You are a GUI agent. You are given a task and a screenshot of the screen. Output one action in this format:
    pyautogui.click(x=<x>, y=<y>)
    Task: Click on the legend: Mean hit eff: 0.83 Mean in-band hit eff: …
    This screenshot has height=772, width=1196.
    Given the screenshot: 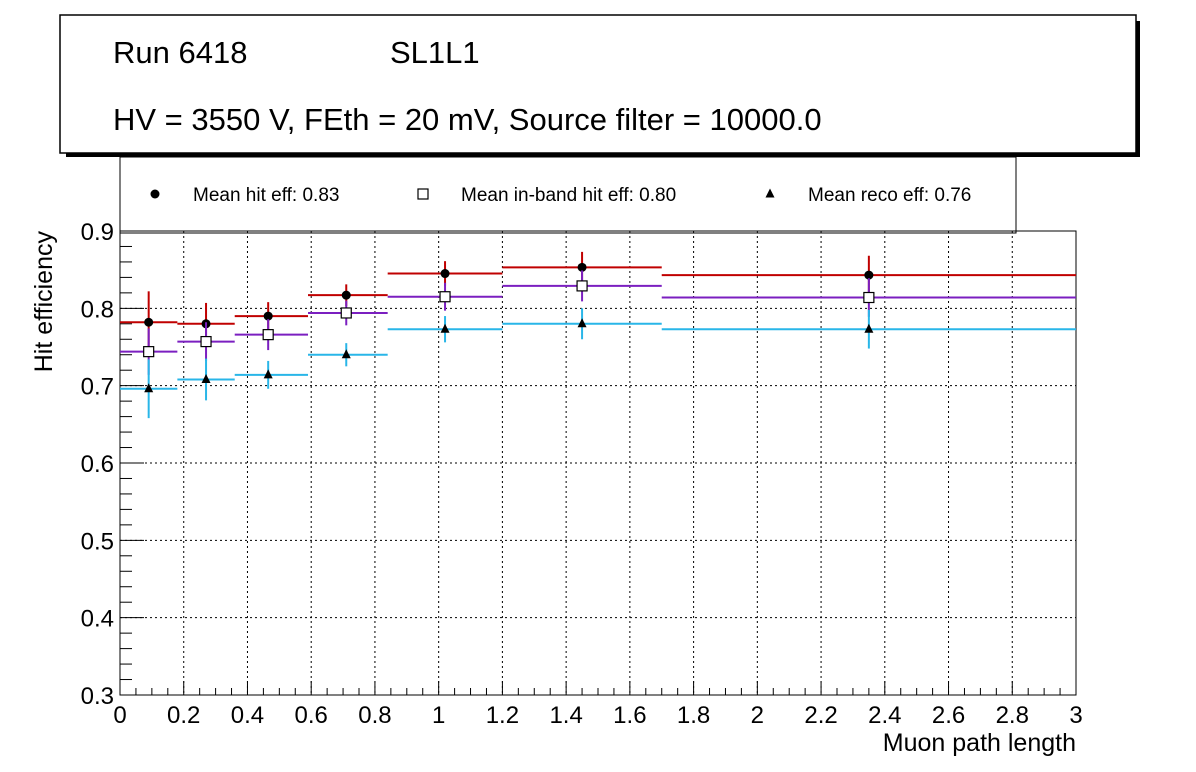 What is the action you would take?
    pyautogui.click(x=560, y=195)
    